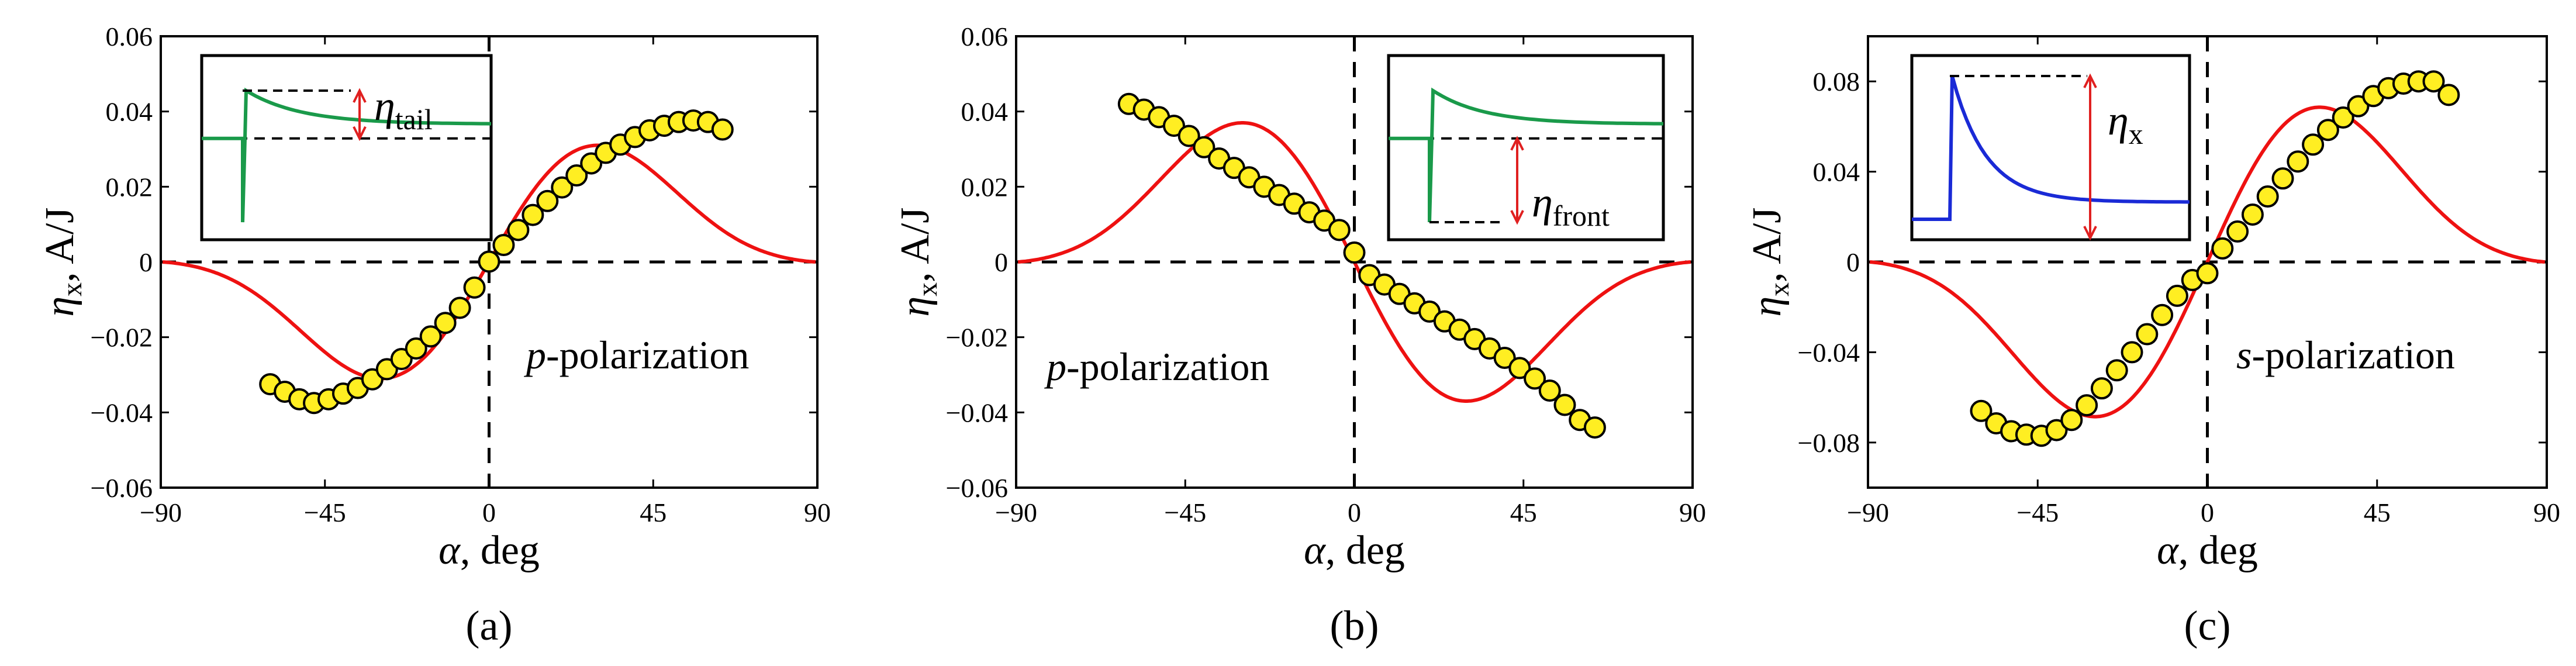 This screenshot has width=2576, height=666. Describe the element at coordinates (1836, 81) in the screenshot. I see `y-tick-label: 0.08` at that location.